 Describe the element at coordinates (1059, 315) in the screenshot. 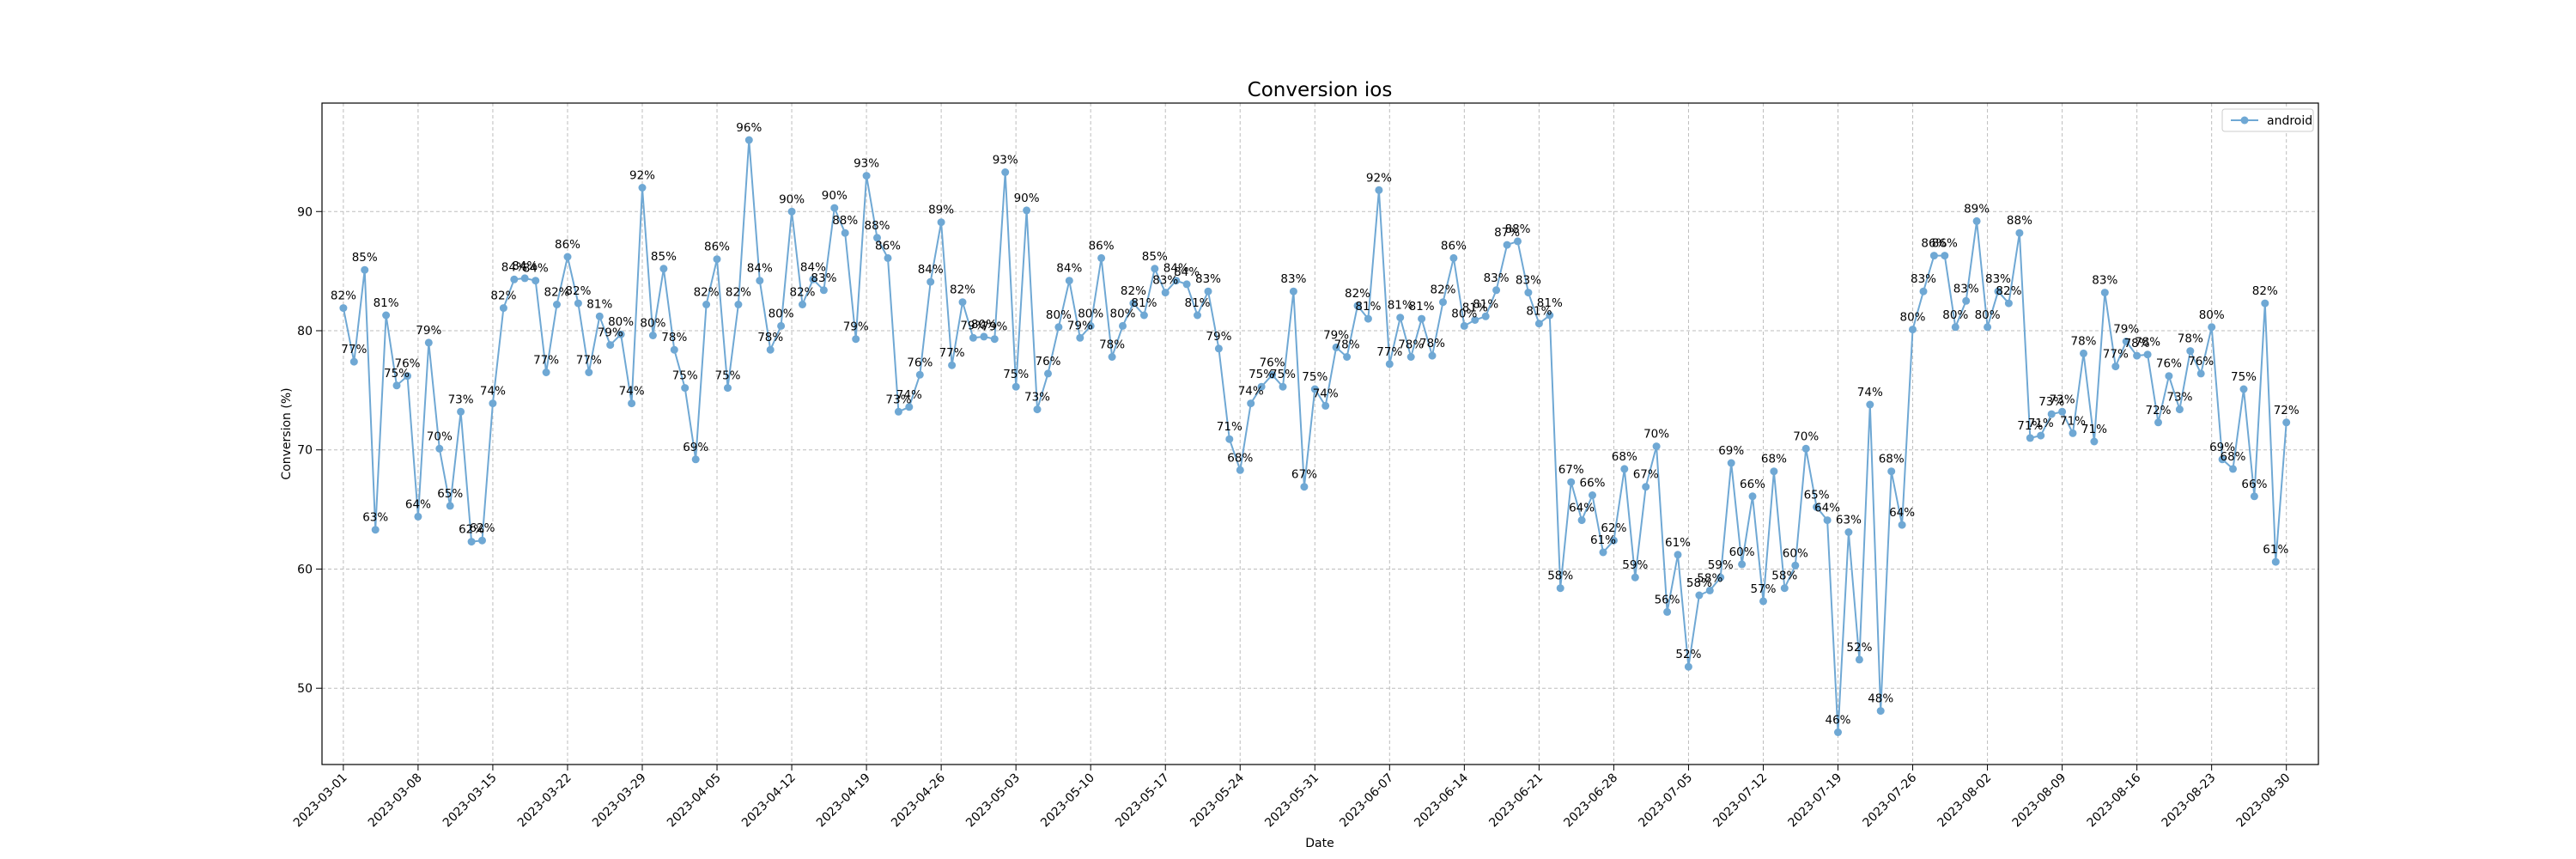

I see `data-label: 80%` at that location.